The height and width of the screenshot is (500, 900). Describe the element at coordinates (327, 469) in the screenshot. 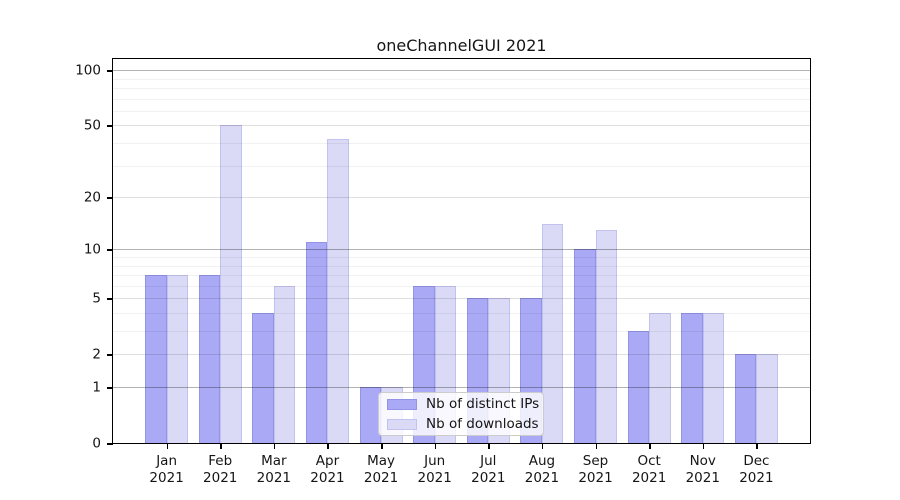

I see `x-tick-label-apr: Apr 2021` at that location.